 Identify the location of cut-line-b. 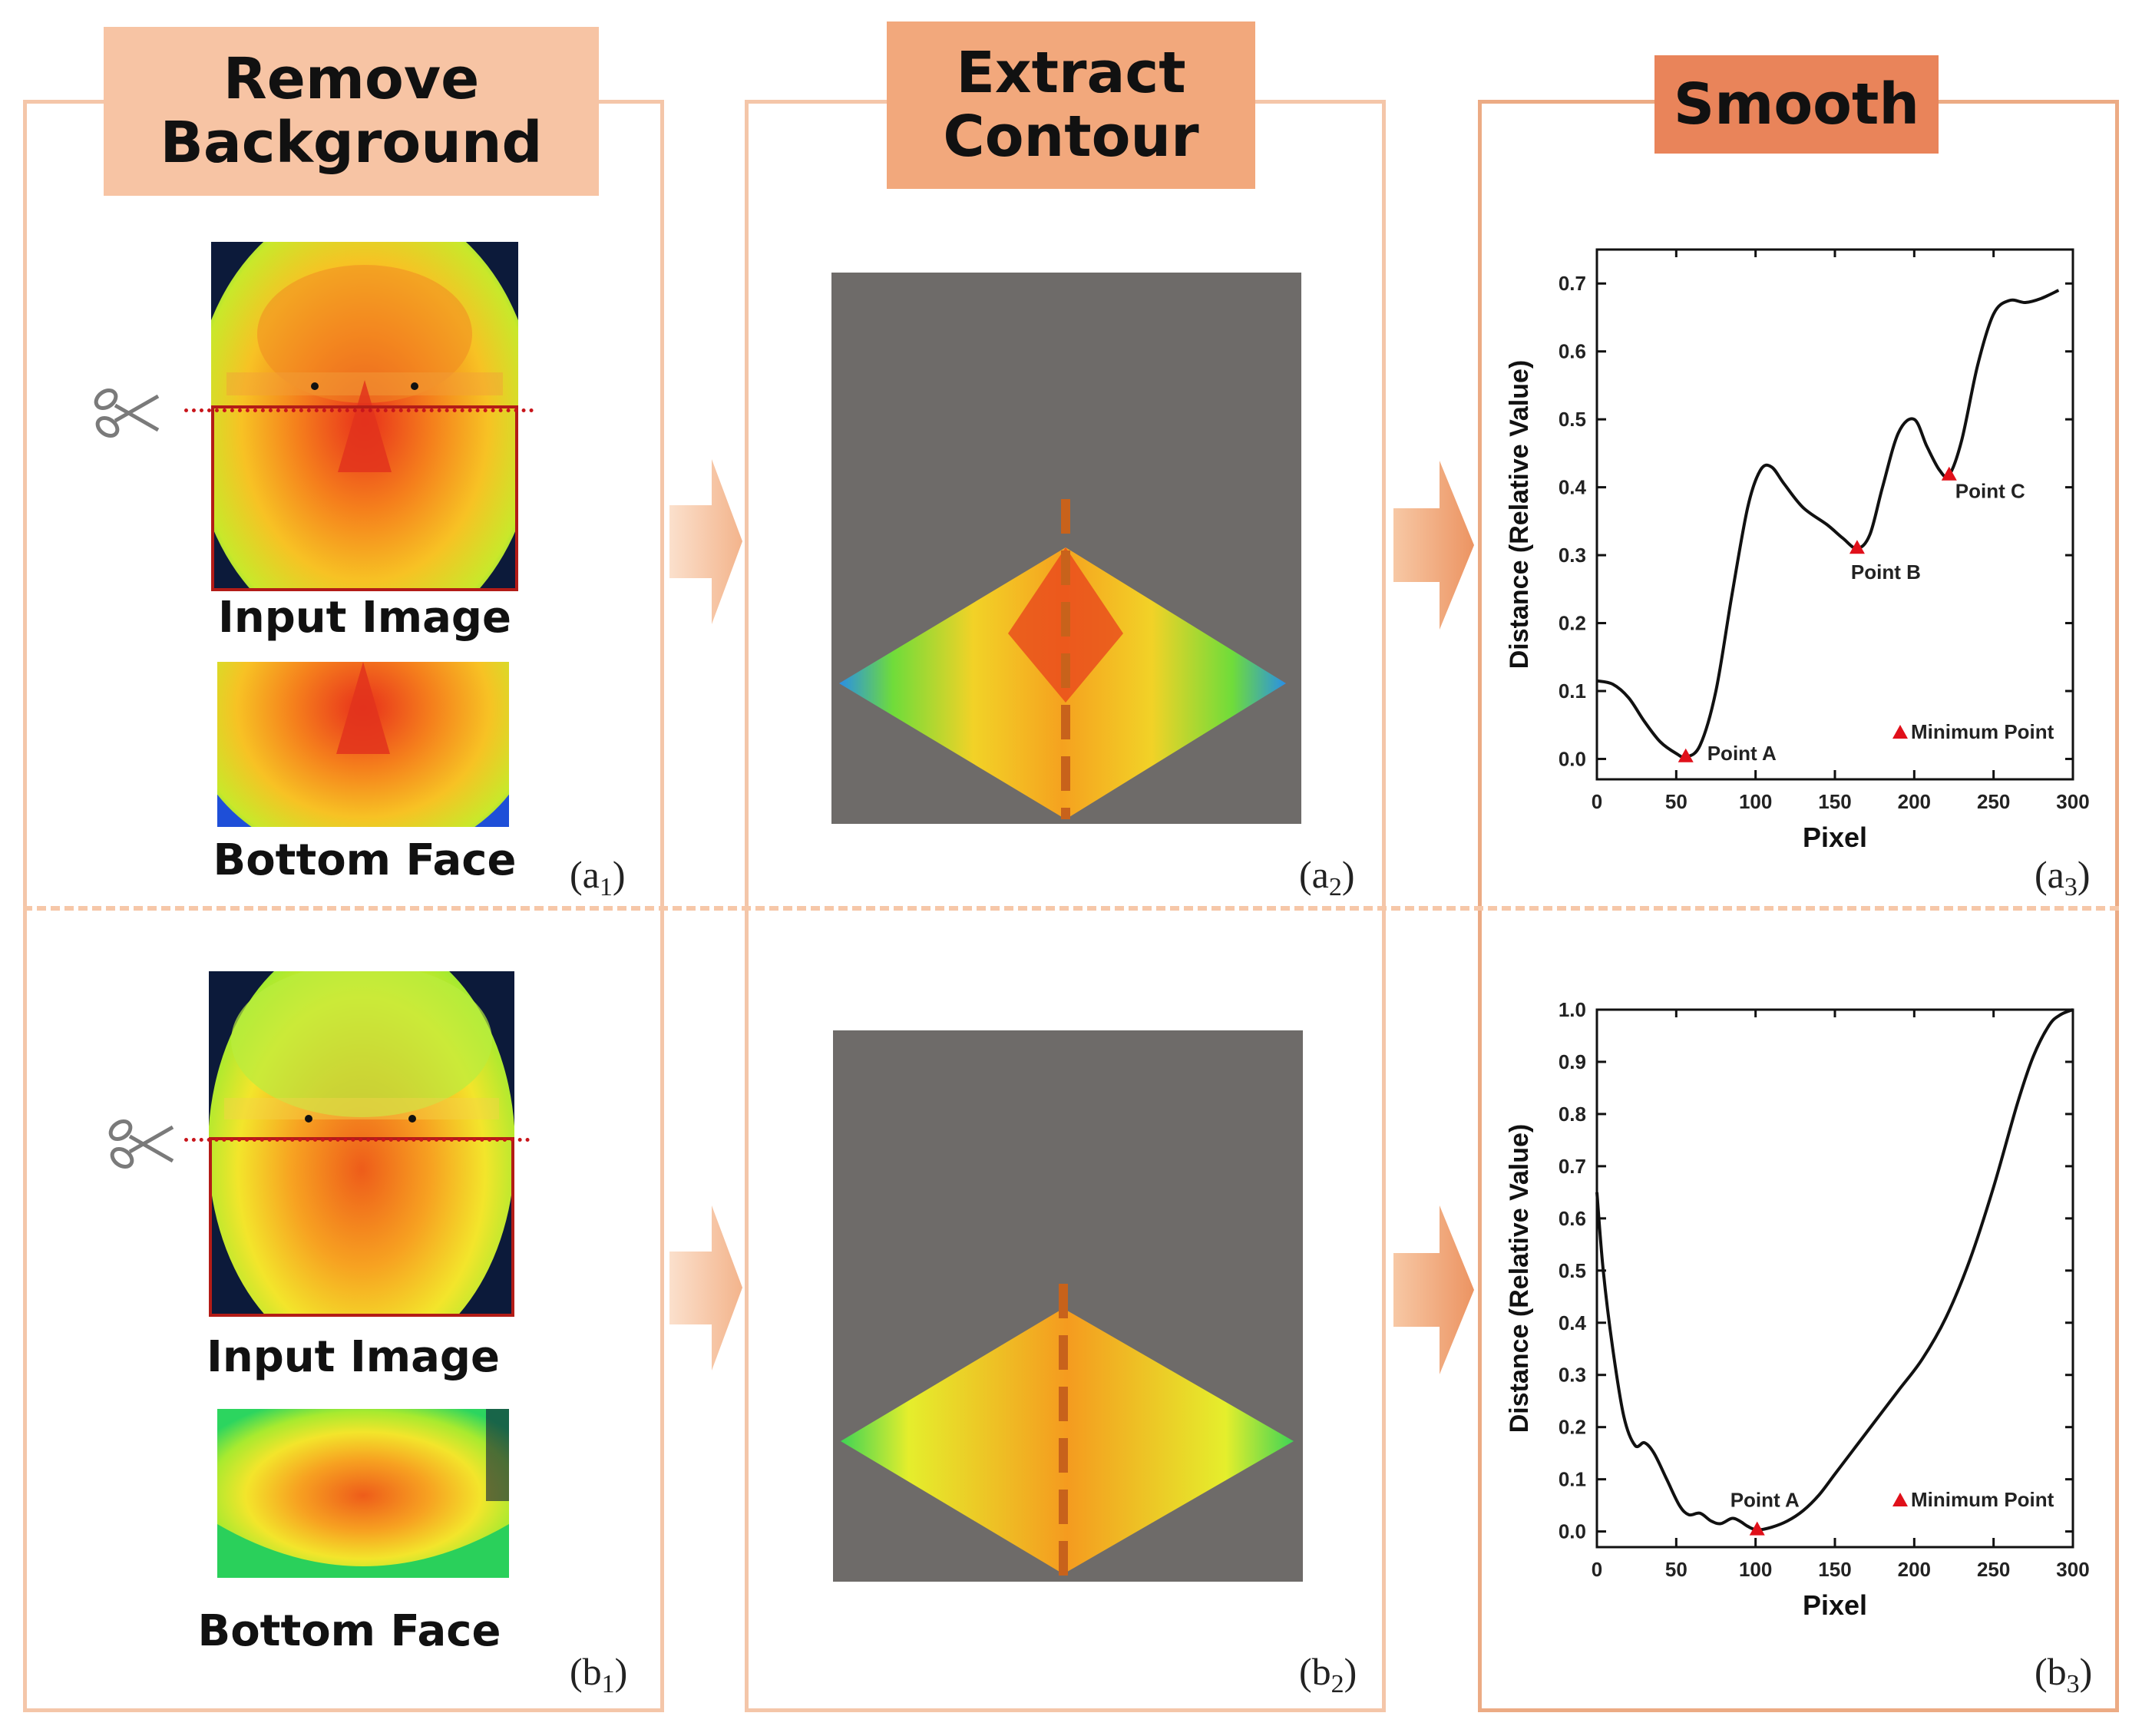
(357, 1140).